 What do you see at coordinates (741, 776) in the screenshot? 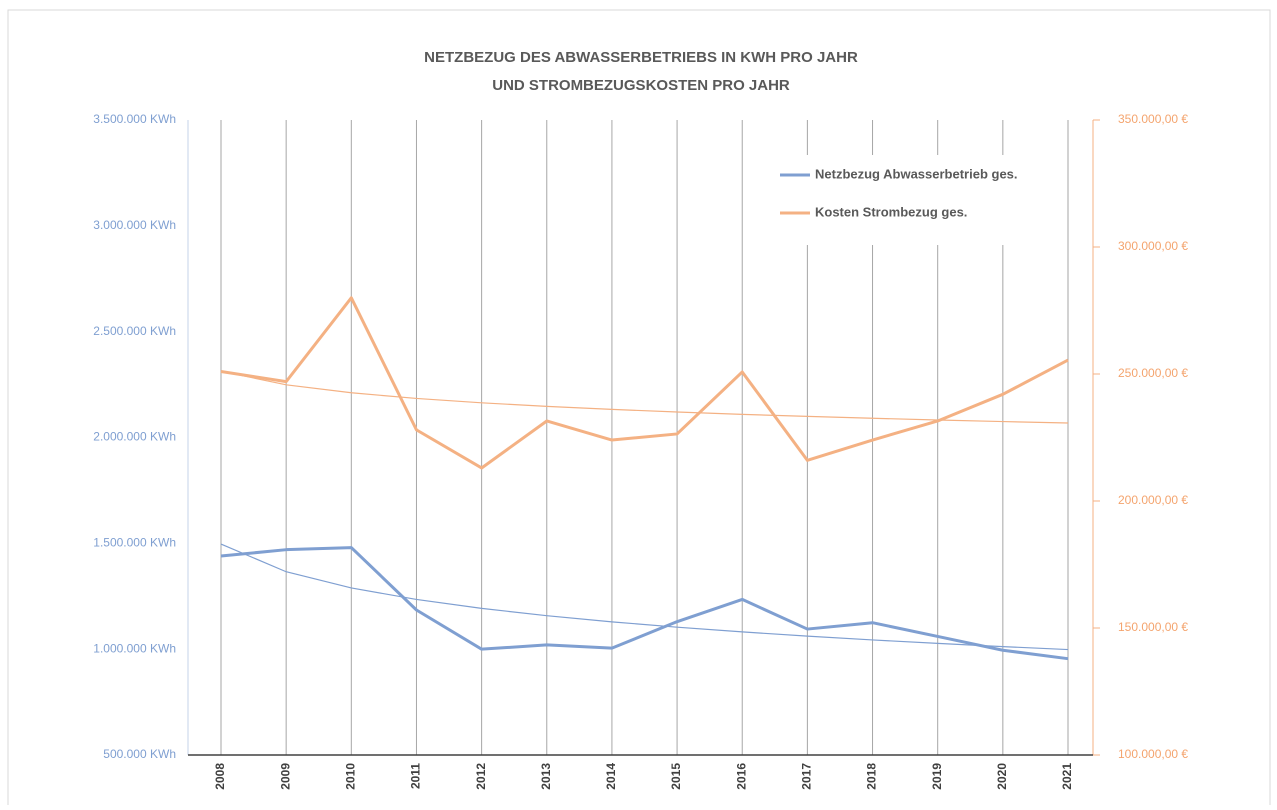
I see `x-tick-label: 2016` at bounding box center [741, 776].